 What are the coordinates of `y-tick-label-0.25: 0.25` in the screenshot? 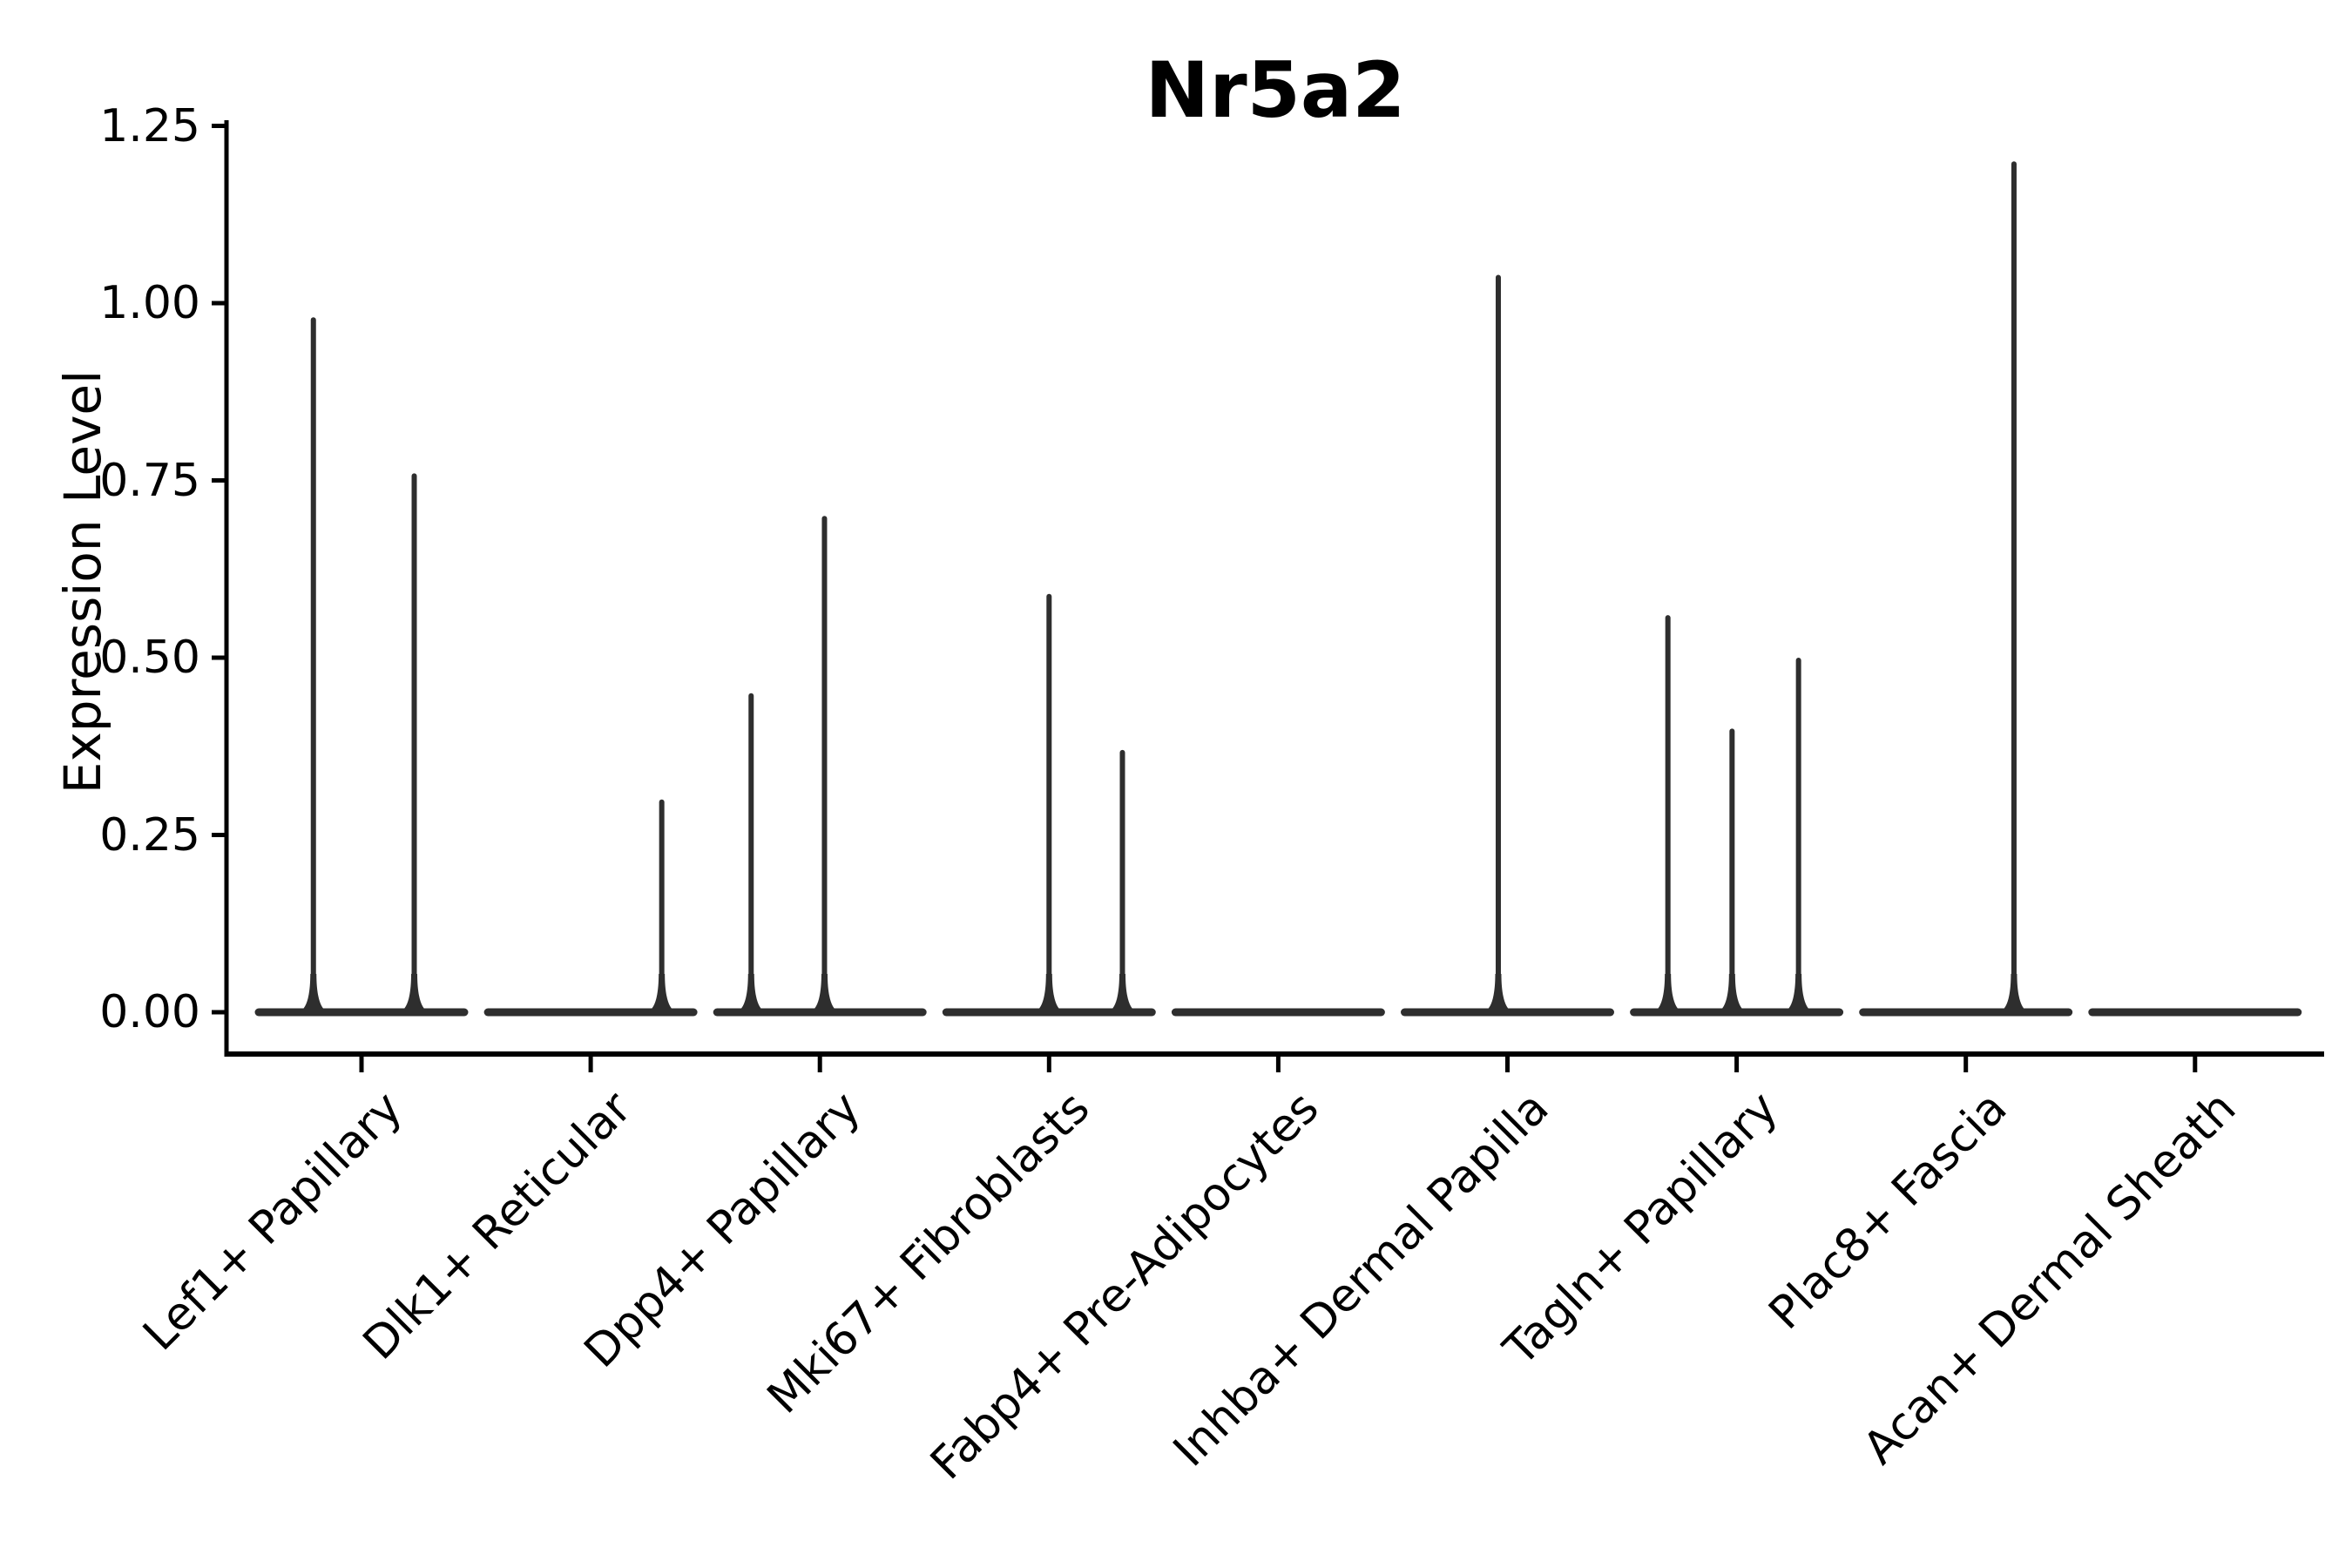 It's located at (150, 835).